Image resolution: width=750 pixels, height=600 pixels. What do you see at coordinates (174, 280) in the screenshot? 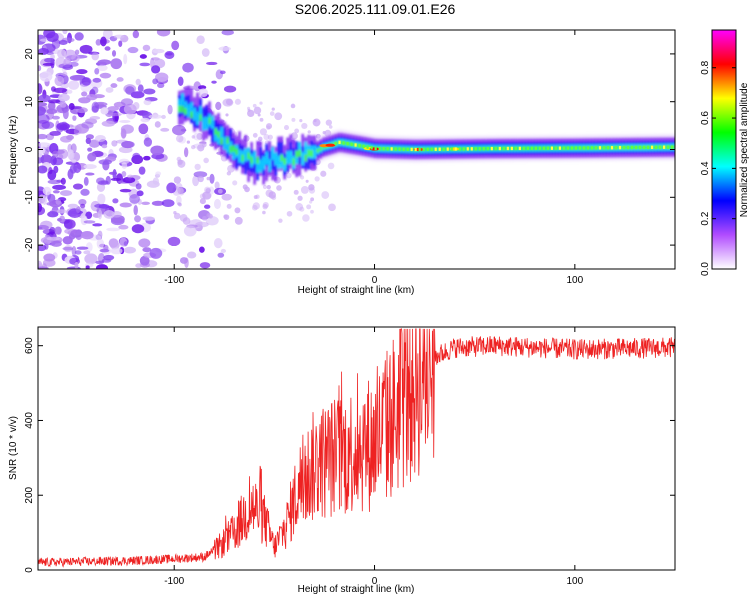
I see `x-tick-label: -100` at bounding box center [174, 280].